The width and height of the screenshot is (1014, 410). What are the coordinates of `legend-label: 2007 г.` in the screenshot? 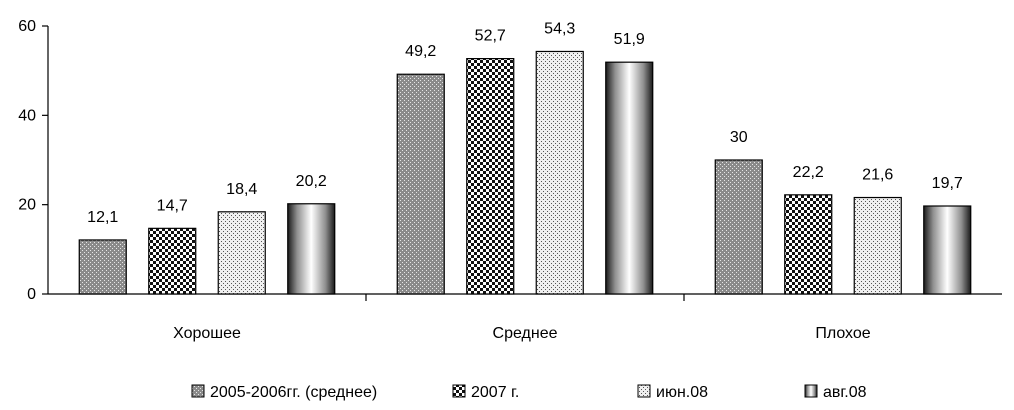 It's located at (495, 392).